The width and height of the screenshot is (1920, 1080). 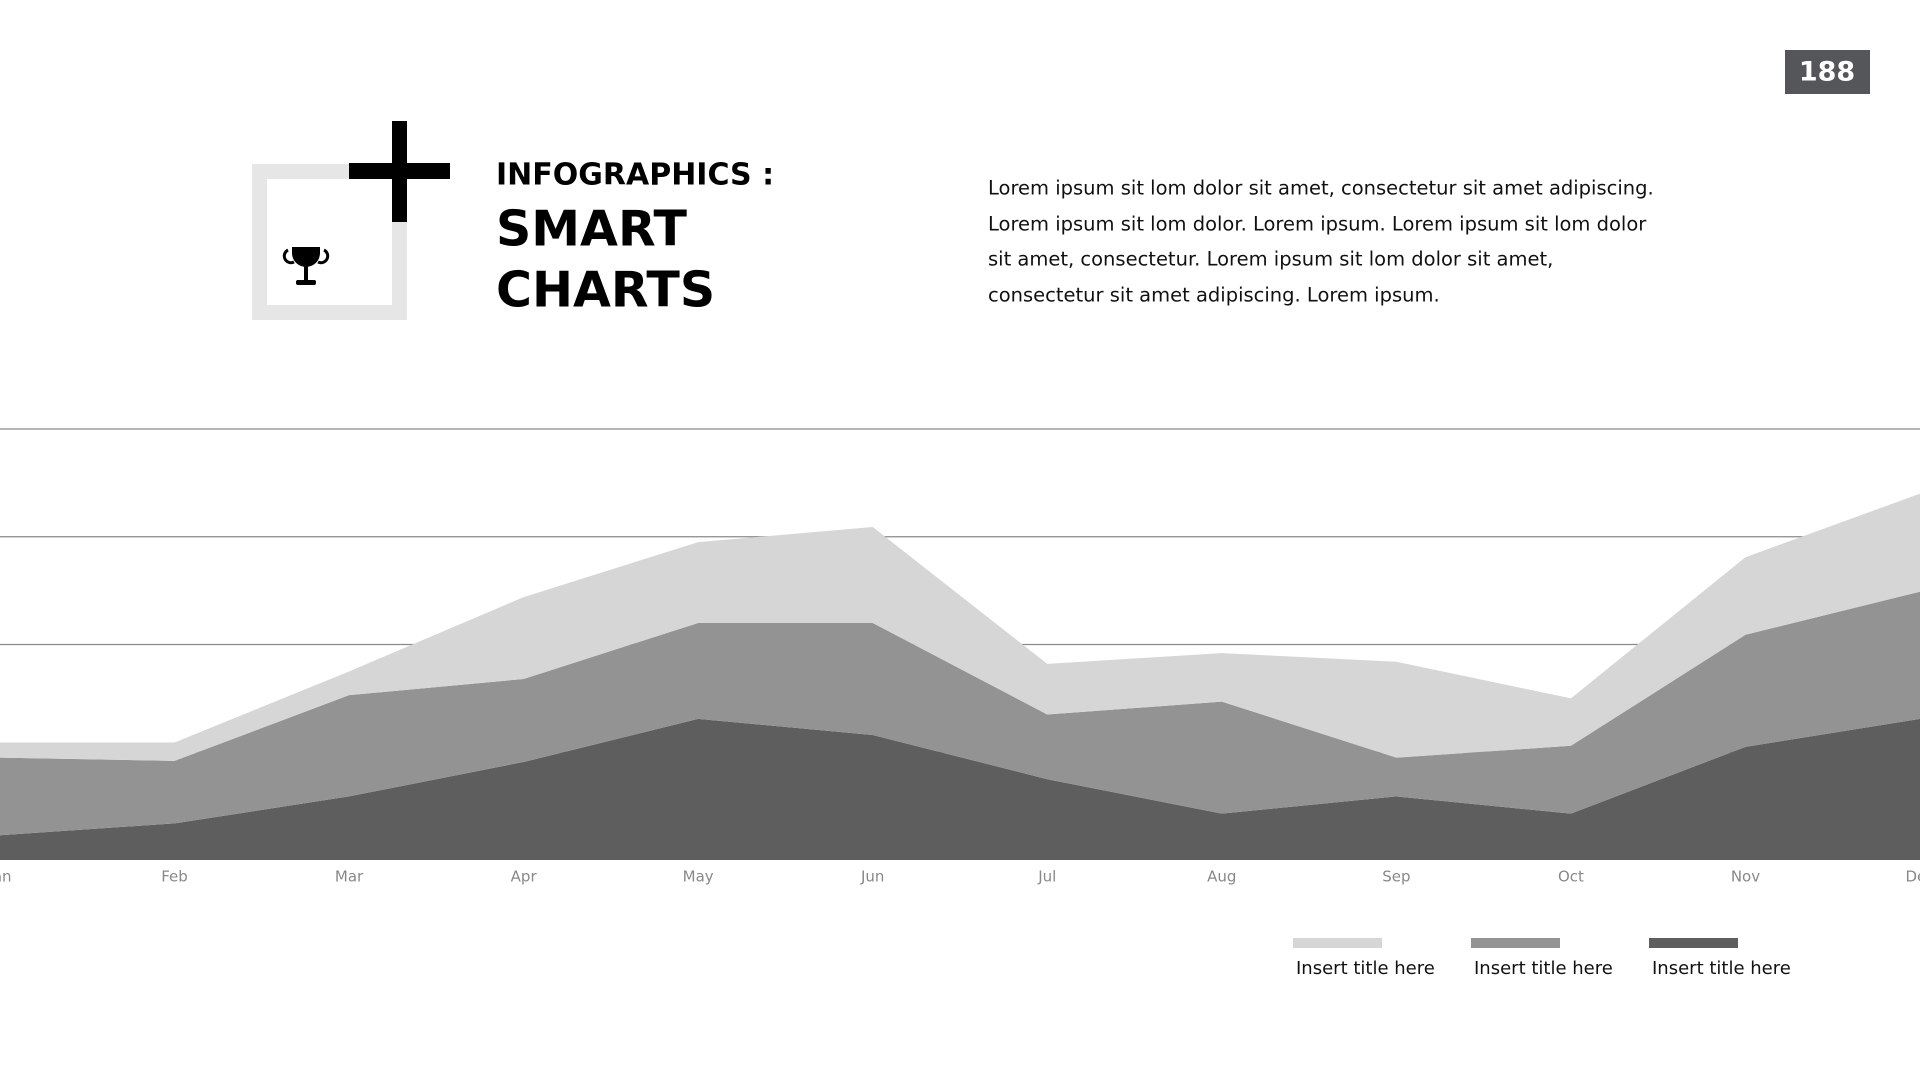 I want to click on x-tick-label: Nov, so click(x=1745, y=877).